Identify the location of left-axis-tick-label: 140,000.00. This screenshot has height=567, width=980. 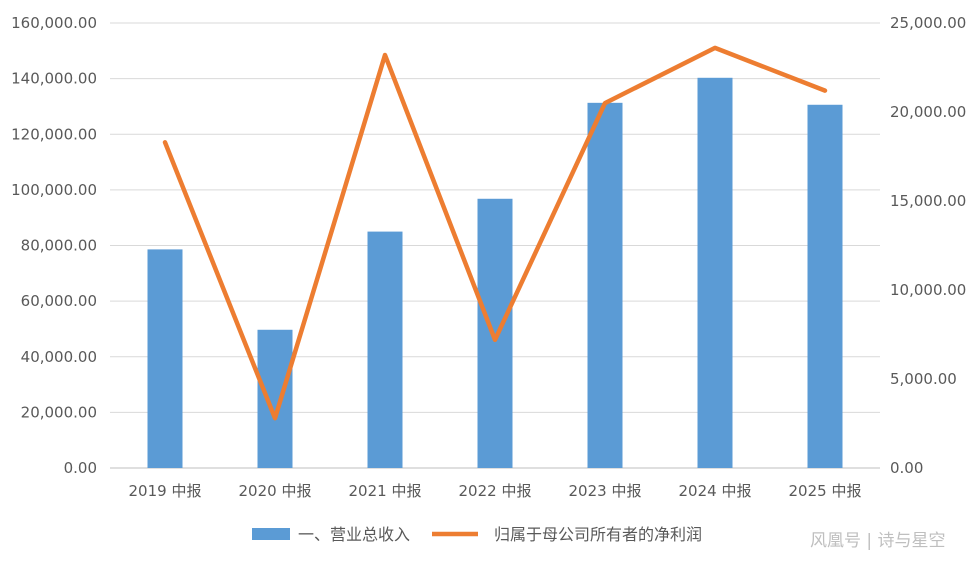
(54, 79).